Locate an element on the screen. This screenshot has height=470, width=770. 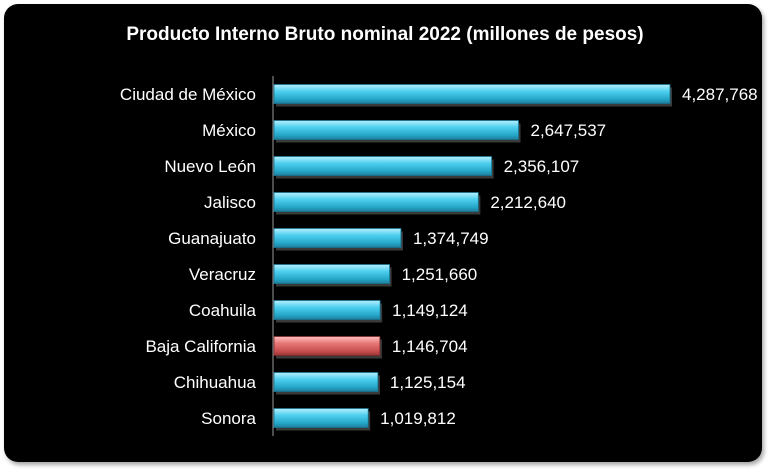
value-label: 4,287,768 is located at coordinates (720, 94).